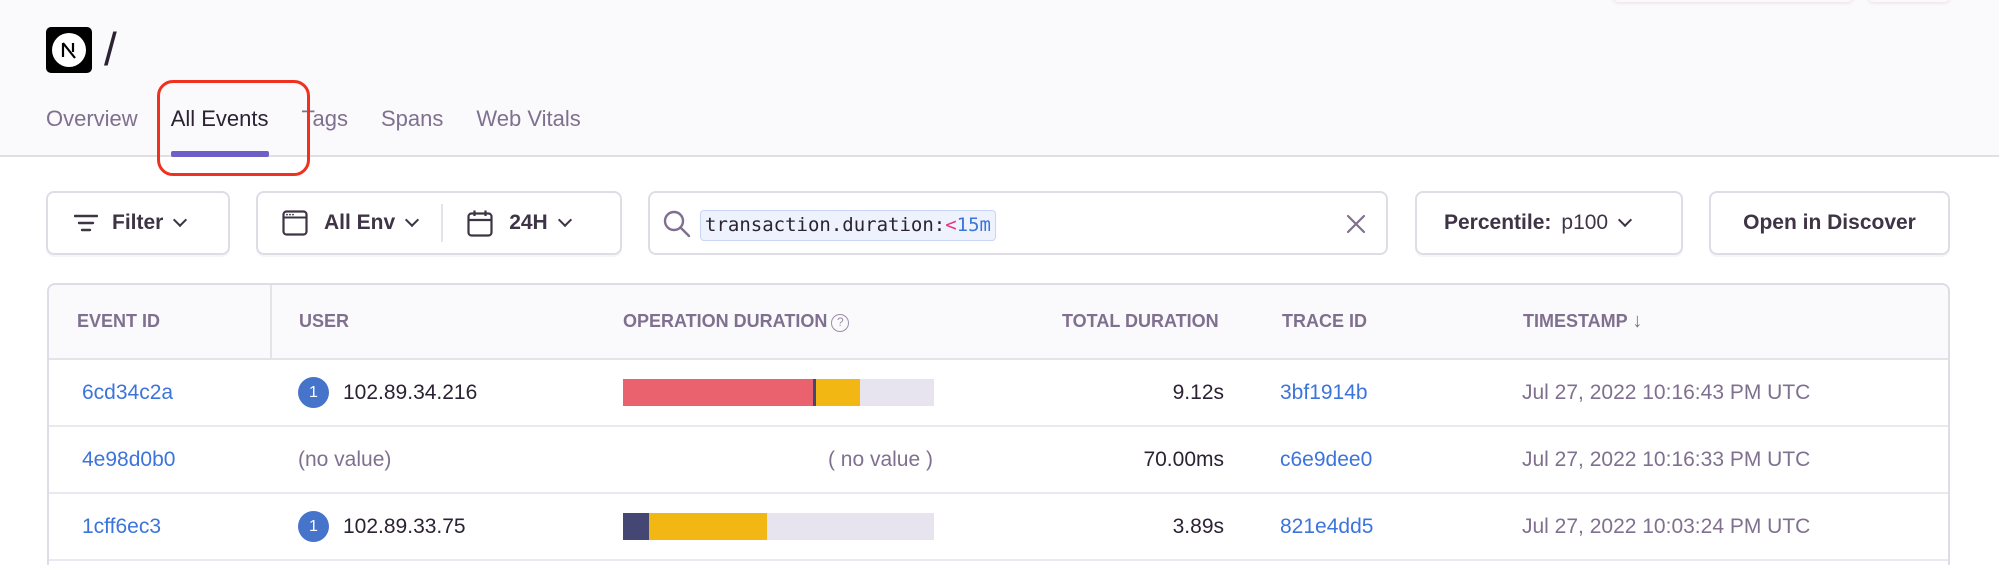 This screenshot has height=565, width=1999. I want to click on percentile-label: Percentile:, so click(1498, 222).